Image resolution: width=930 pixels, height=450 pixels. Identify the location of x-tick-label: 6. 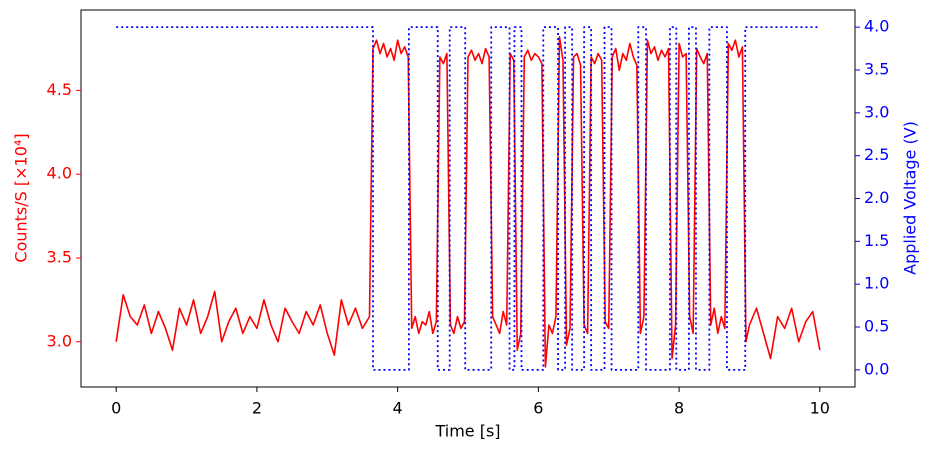
(538, 408).